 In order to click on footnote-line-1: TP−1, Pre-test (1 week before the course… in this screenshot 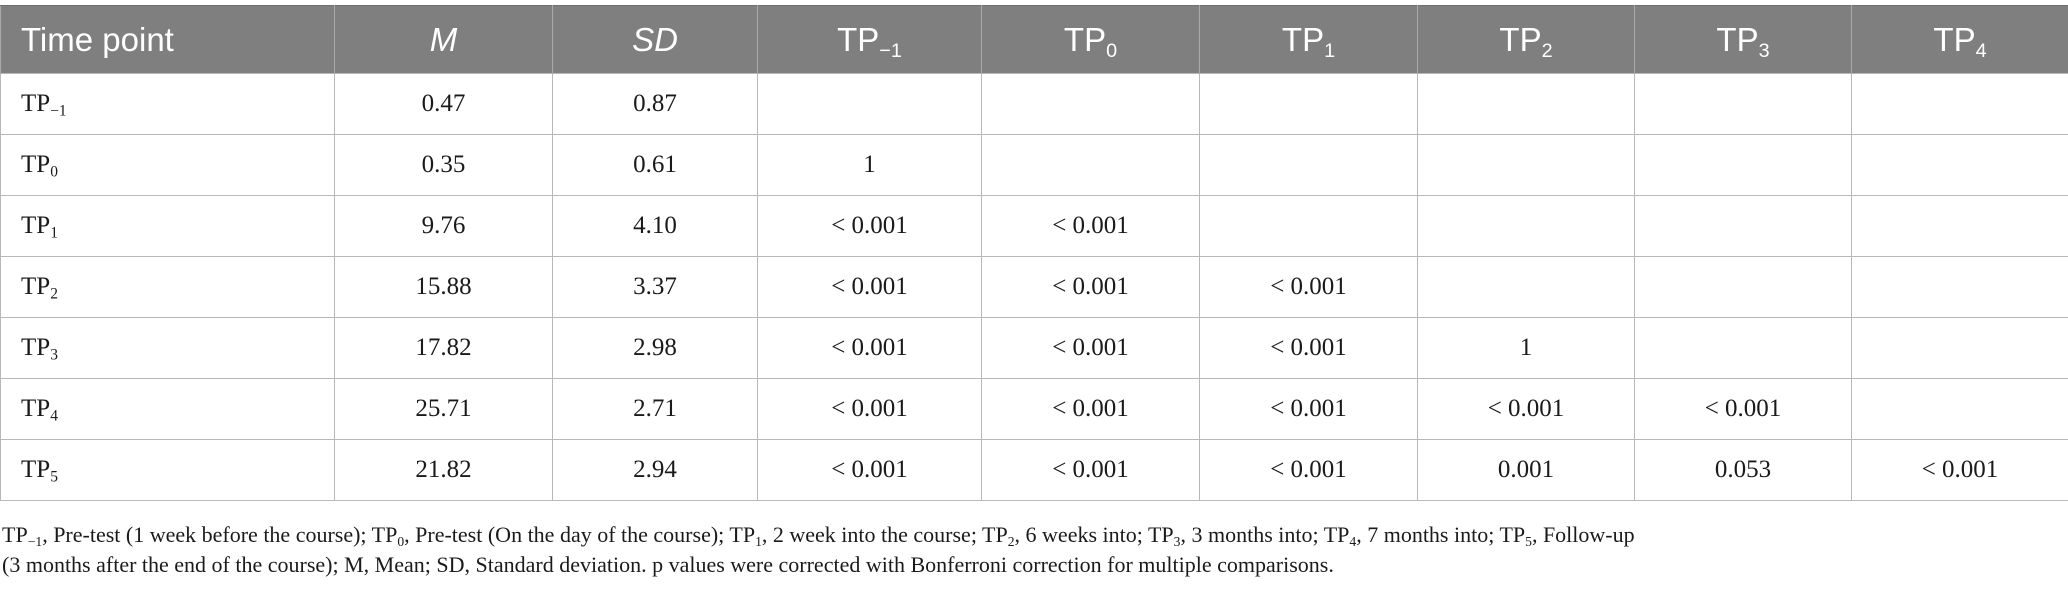, I will do `click(1032, 535)`.